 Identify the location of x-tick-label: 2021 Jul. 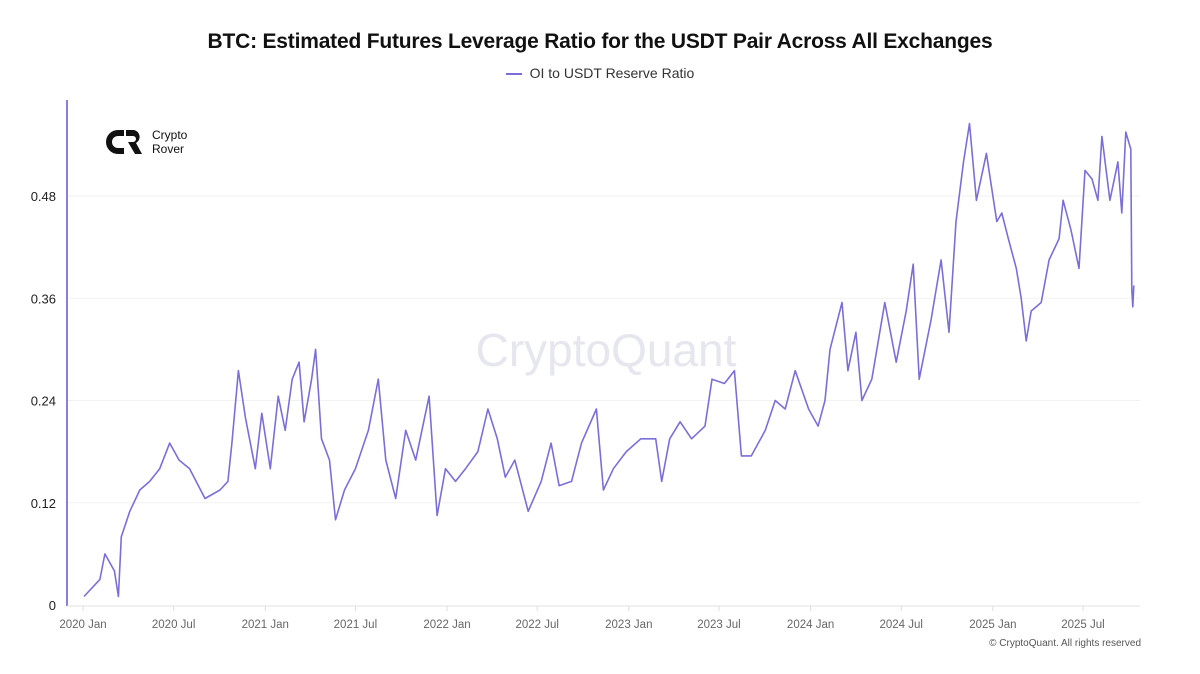
(355, 625).